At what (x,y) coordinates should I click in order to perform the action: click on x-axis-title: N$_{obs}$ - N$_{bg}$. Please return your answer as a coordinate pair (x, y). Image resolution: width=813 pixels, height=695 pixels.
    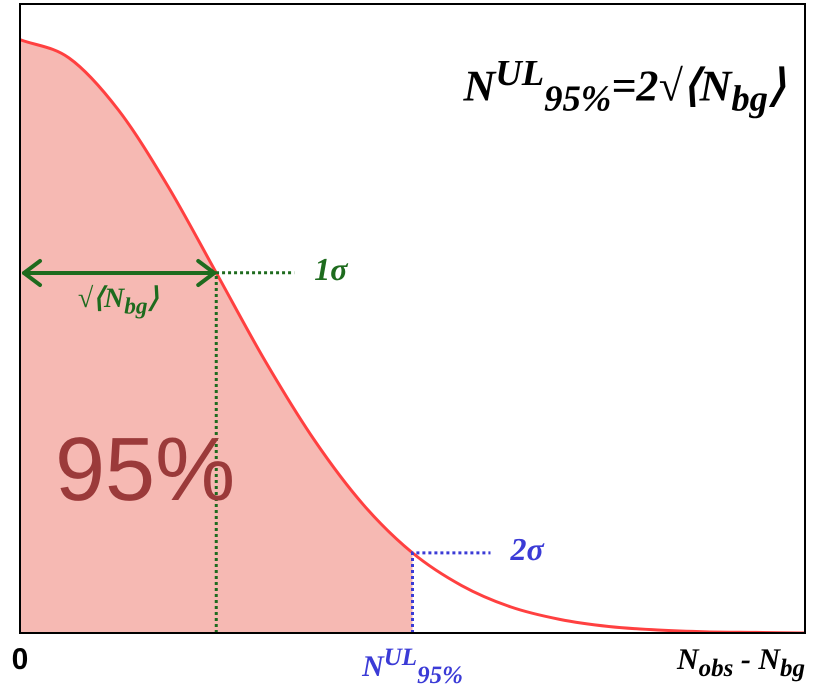
    Looking at the image, I should click on (740, 662).